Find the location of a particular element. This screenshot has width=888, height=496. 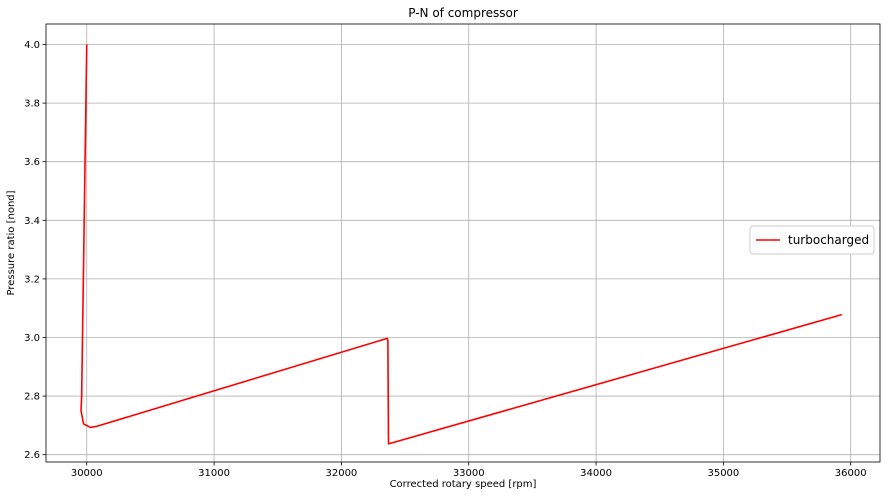

y-tick-label: 3.0 is located at coordinates (32, 338).